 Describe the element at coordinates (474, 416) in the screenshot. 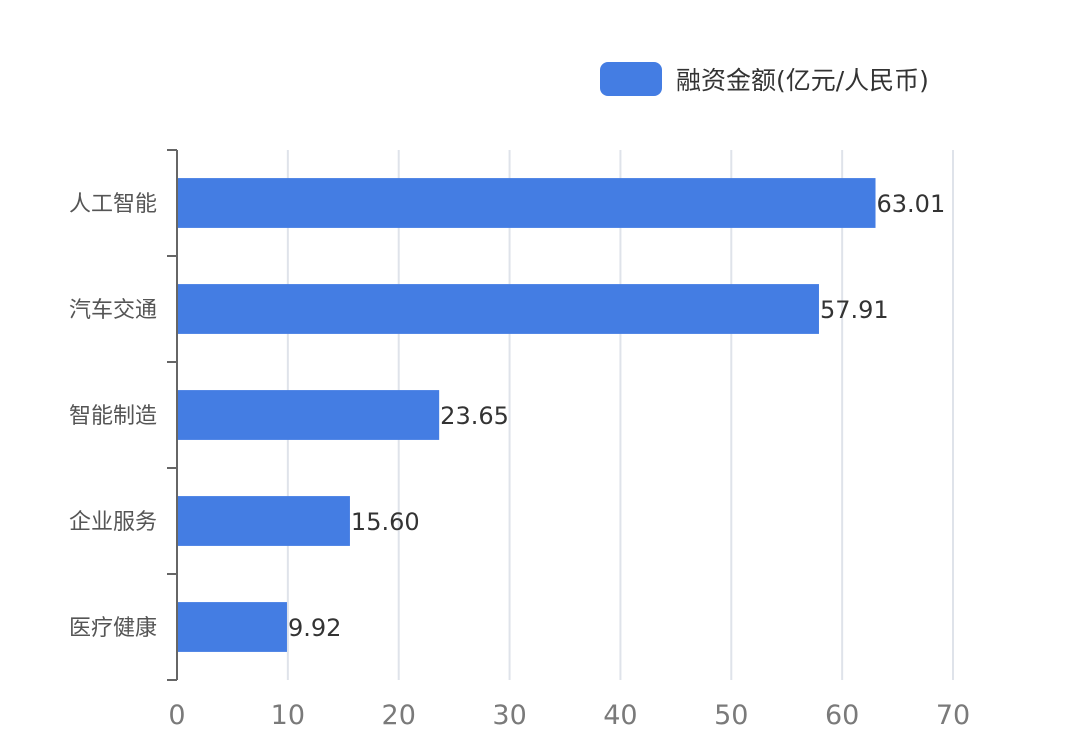

I see `data-label-2: 23.65` at that location.